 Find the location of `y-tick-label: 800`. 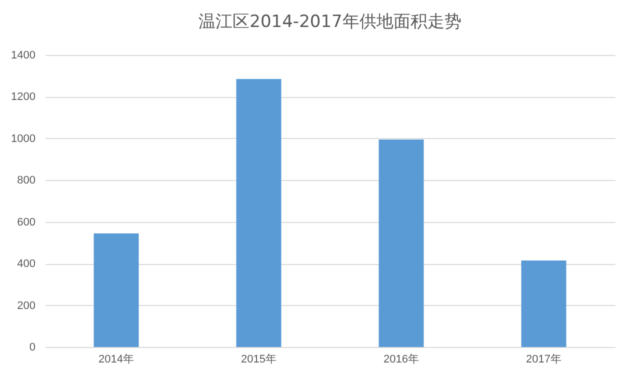

y-tick-label: 800 is located at coordinates (26, 180).